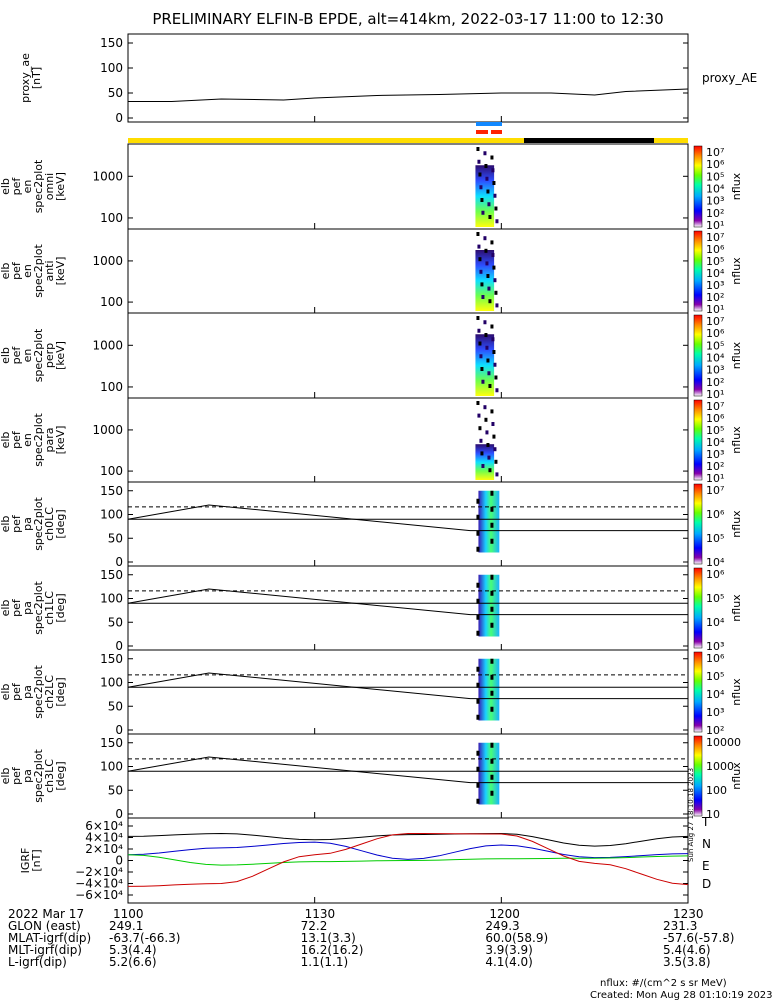 This screenshot has height=1000, width=775. Describe the element at coordinates (698, 355) in the screenshot. I see `colorbar` at that location.